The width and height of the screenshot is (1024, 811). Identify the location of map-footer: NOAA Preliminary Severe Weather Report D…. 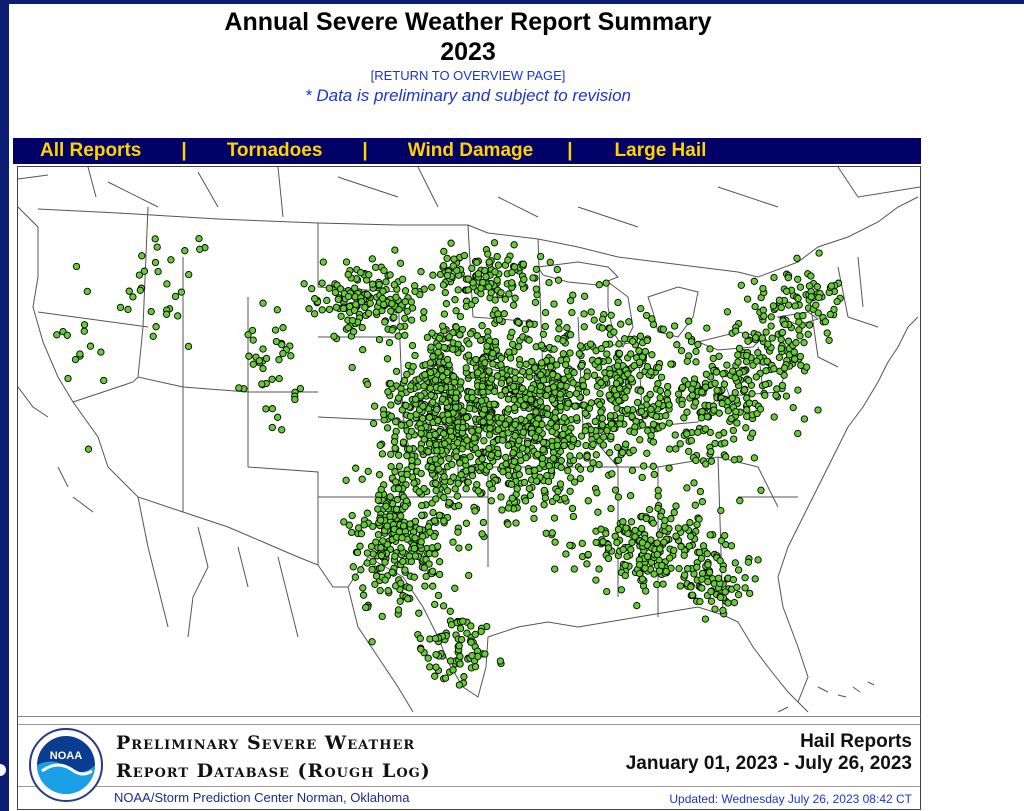
(469, 763).